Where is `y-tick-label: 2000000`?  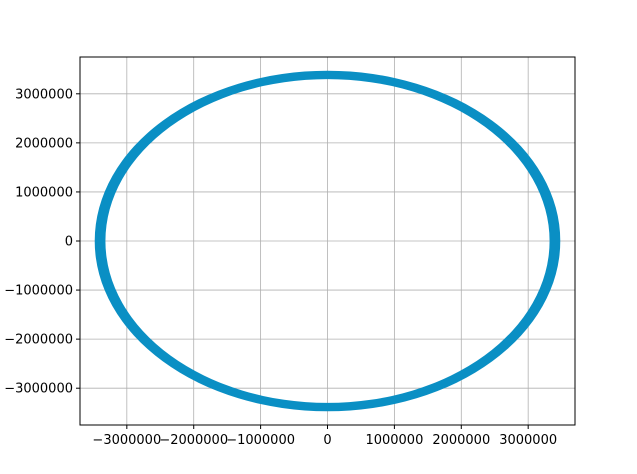
y-tick-label: 2000000 is located at coordinates (44, 143).